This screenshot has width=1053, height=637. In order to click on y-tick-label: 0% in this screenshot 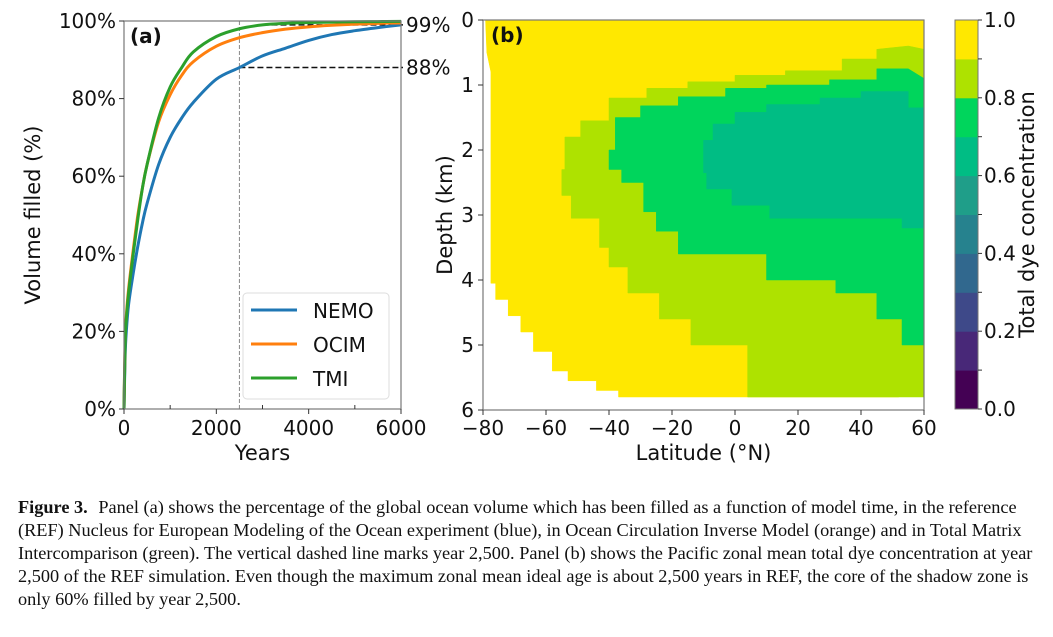, I will do `click(100, 409)`.